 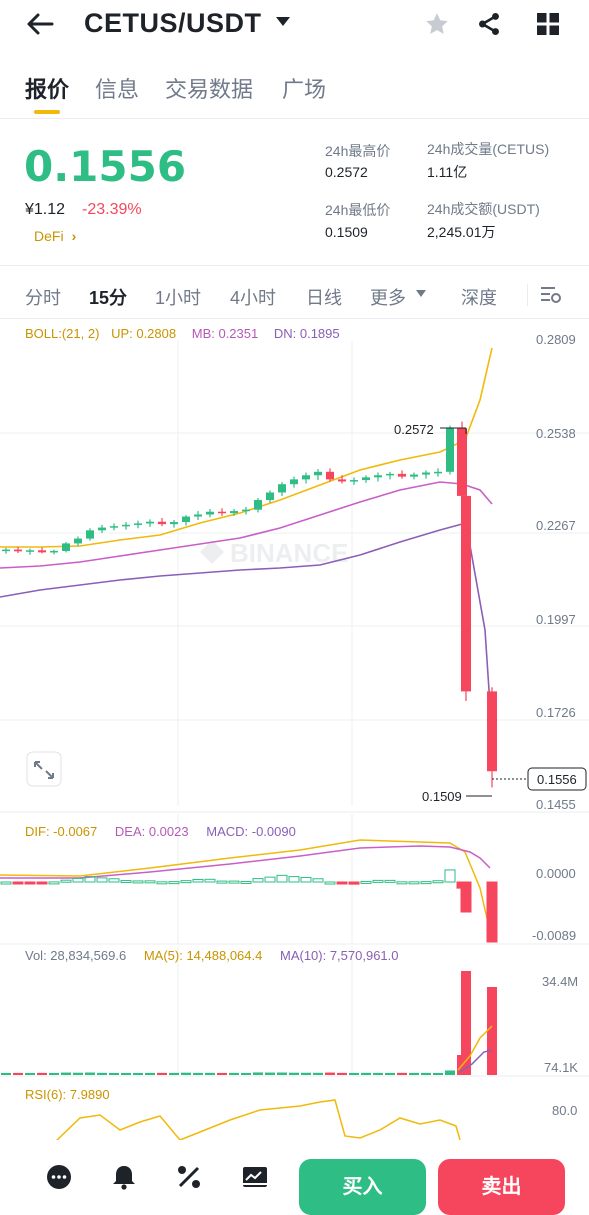 I want to click on low-value: 0.1509, so click(x=346, y=232).